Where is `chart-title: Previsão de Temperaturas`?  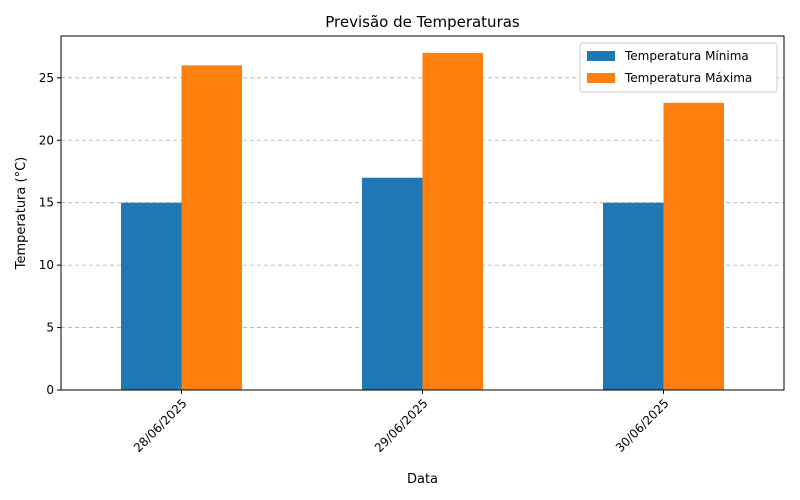
chart-title: Previsão de Temperaturas is located at coordinates (422, 22).